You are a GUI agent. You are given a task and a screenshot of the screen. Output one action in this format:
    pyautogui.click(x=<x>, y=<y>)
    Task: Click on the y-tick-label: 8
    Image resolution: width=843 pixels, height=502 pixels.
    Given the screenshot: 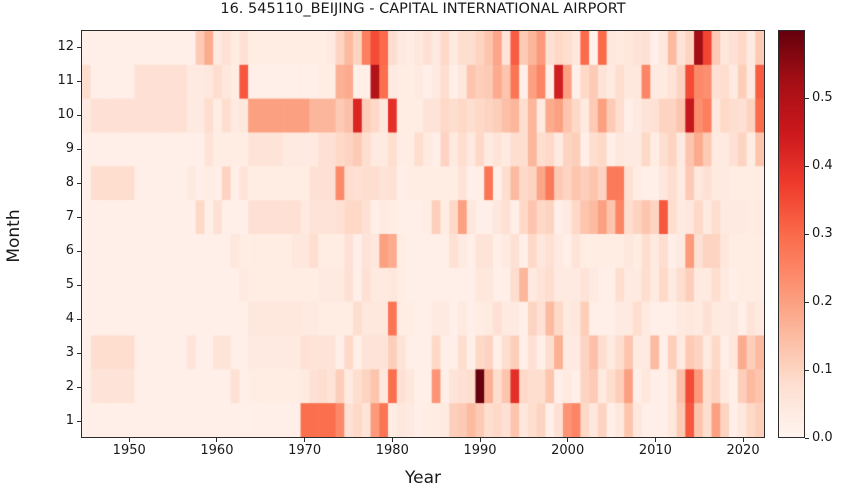 What is the action you would take?
    pyautogui.click(x=69, y=182)
    